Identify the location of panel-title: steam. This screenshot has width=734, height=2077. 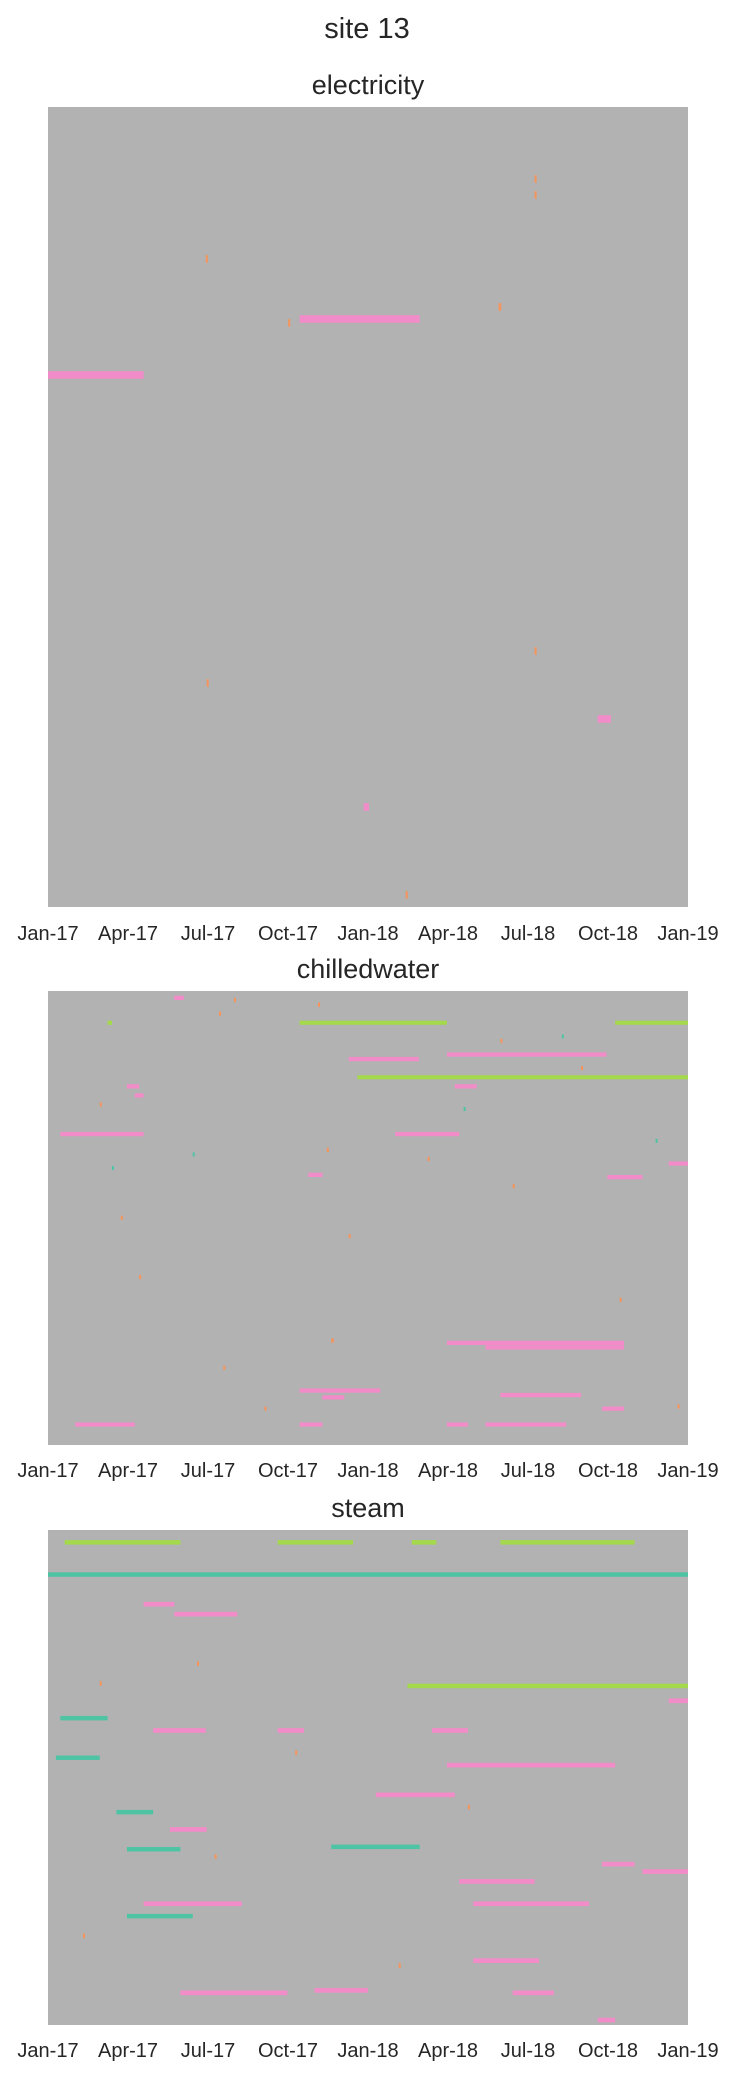
(368, 1508).